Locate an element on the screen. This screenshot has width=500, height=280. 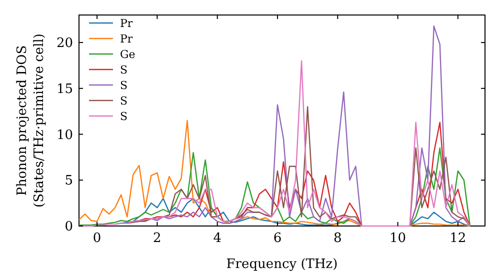
x-tick-label: 0 is located at coordinates (97, 238).